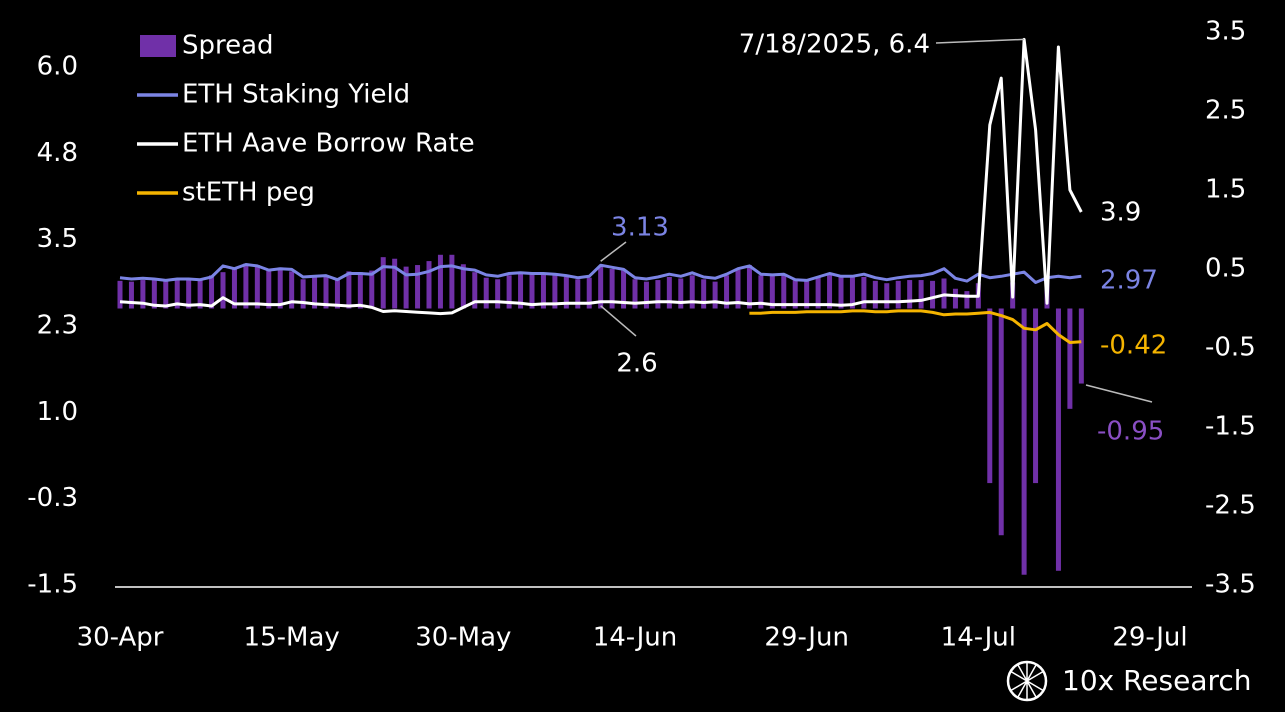  What do you see at coordinates (978, 638) in the screenshot?
I see `x-tick-label: 14-Jul` at bounding box center [978, 638].